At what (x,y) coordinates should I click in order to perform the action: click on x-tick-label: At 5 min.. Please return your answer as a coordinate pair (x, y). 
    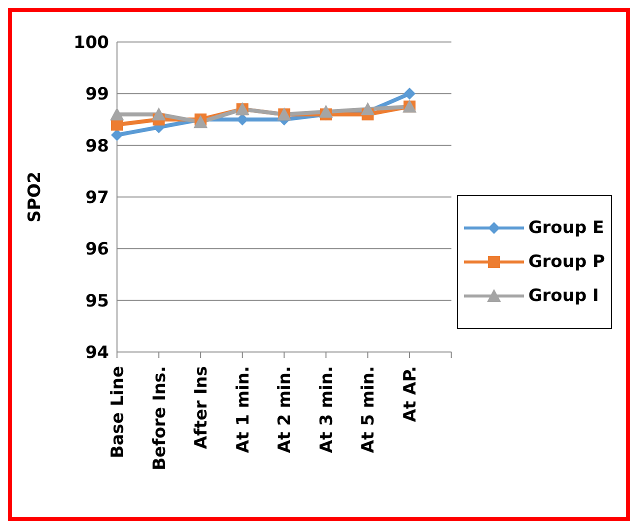
    Looking at the image, I should click on (368, 410).